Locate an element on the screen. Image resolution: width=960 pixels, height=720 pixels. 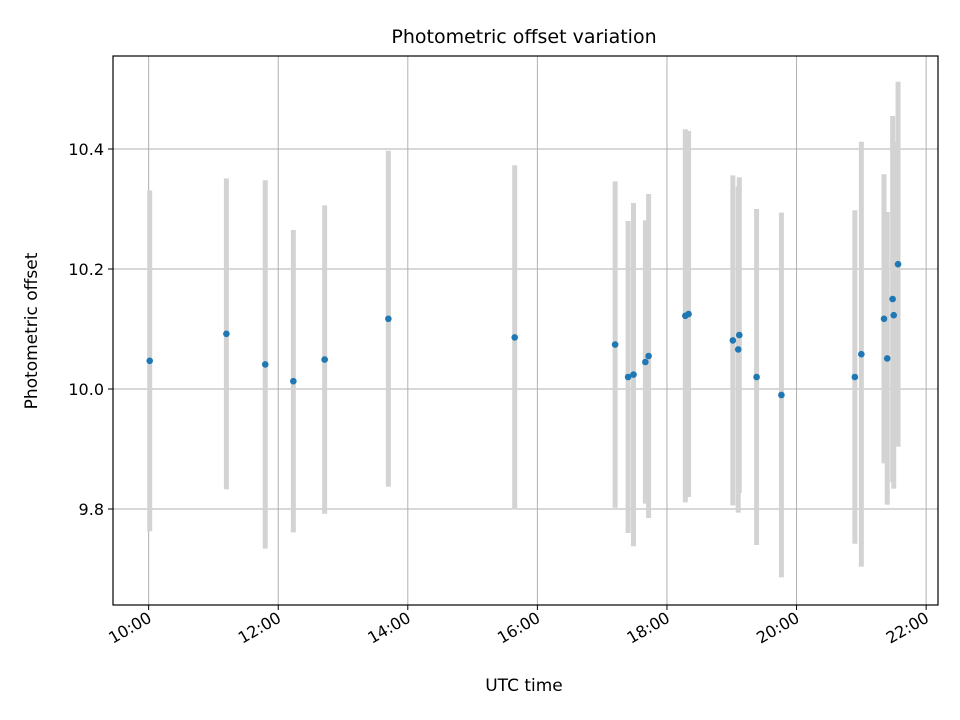
x-axis-ticks: 10:00 12:00 14:00 16:00 18:00 20:00 22:00 is located at coordinates (518, 626).